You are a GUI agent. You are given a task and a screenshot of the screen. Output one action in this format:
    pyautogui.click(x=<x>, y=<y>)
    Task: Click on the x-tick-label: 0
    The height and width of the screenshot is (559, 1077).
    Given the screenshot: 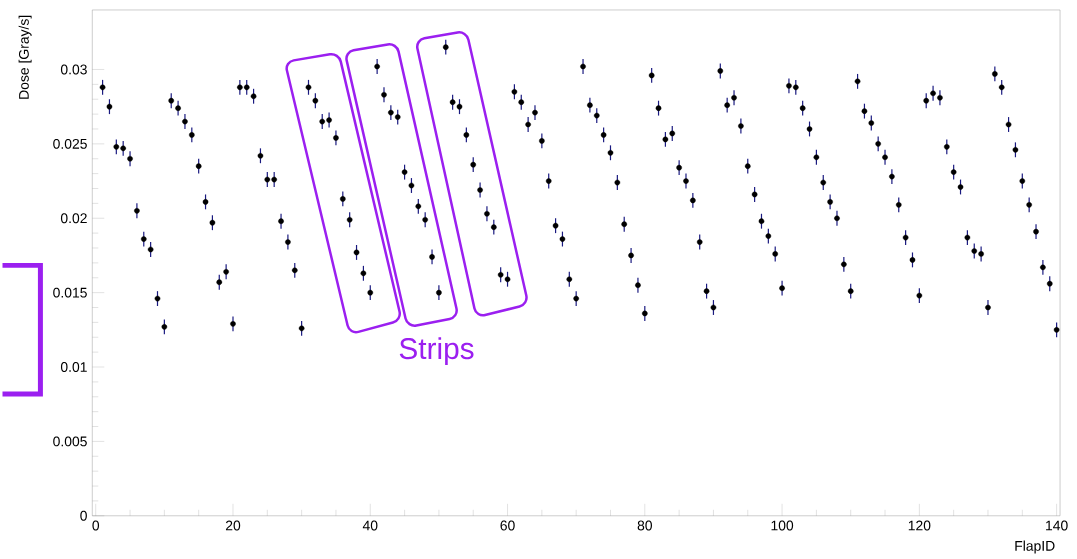 What is the action you would take?
    pyautogui.click(x=96, y=525)
    